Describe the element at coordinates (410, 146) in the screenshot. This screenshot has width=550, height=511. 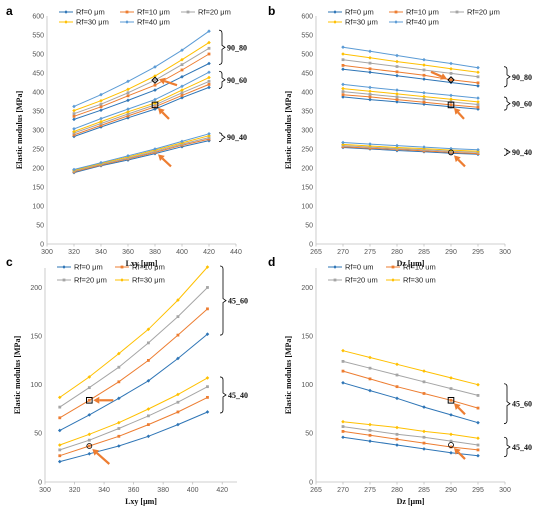
I see `series-line-Rf40` at that location.